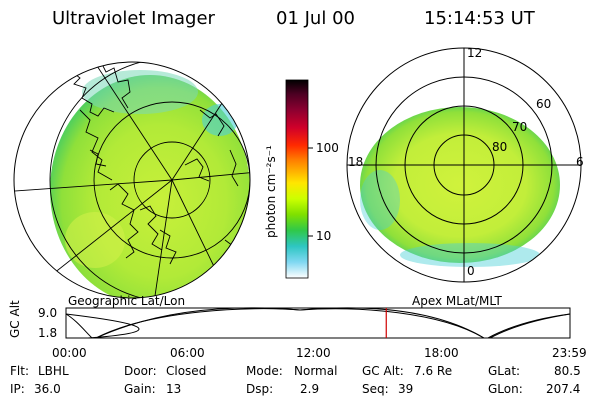  Describe the element at coordinates (187, 353) in the screenshot. I see `timeline-xtick-0600: 06:00` at that location.